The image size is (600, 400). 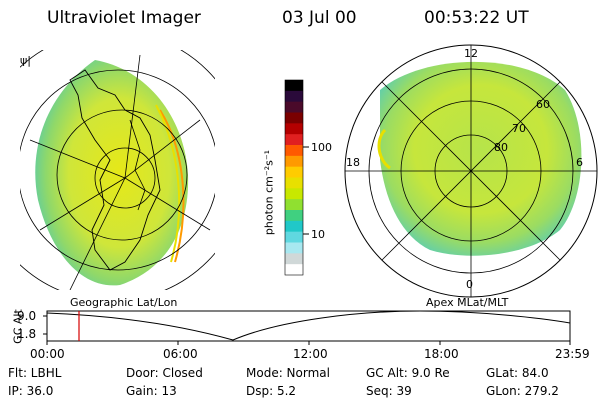 I want to click on colorbar-tick-100: 100, so click(x=321, y=147).